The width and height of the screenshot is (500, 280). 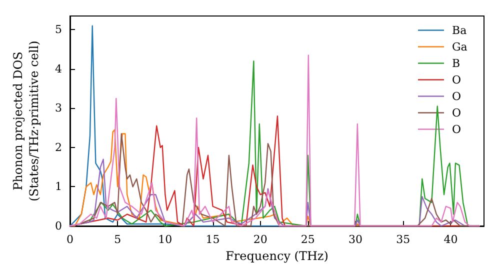 I want to click on y-tick-label: 2, so click(x=58, y=147).